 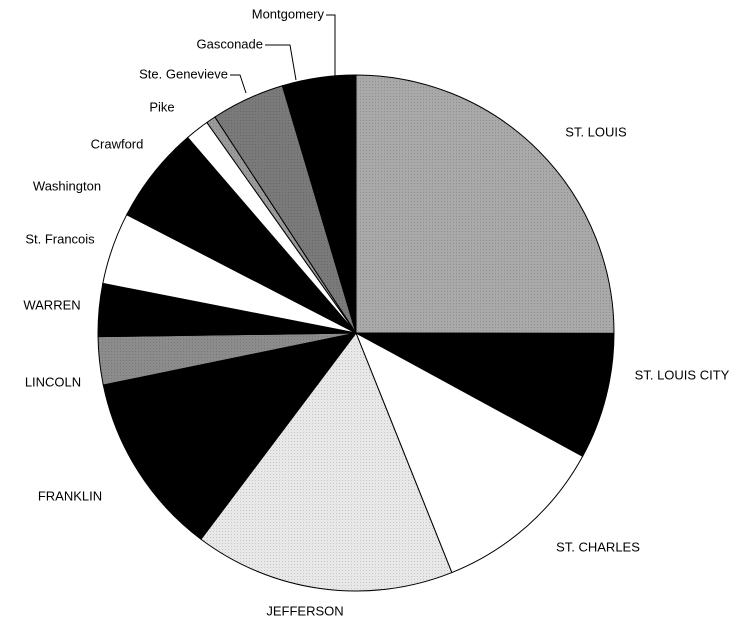 What do you see at coordinates (60, 238) in the screenshot?
I see `slice-label: St. Francois` at bounding box center [60, 238].